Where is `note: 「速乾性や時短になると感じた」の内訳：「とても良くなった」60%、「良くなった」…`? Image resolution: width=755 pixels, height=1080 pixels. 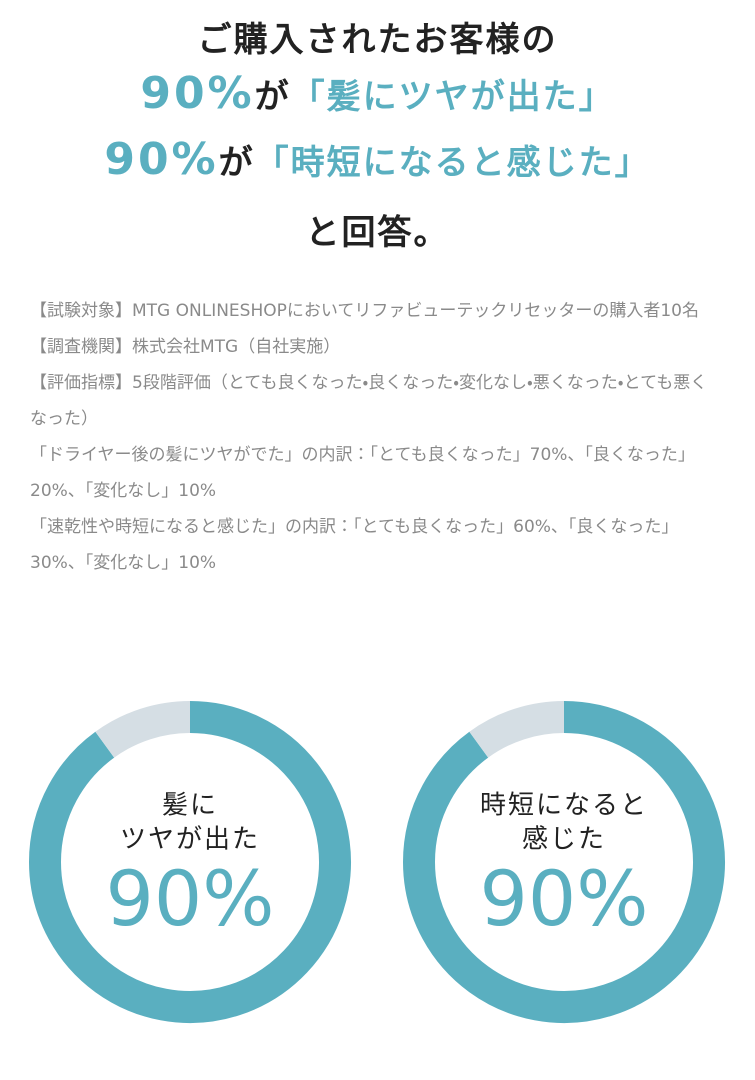
note: 「速乾性や時短になると感じた」の内訳：「とても良くなった」60%、「良くなった」… is located at coordinates (354, 545).